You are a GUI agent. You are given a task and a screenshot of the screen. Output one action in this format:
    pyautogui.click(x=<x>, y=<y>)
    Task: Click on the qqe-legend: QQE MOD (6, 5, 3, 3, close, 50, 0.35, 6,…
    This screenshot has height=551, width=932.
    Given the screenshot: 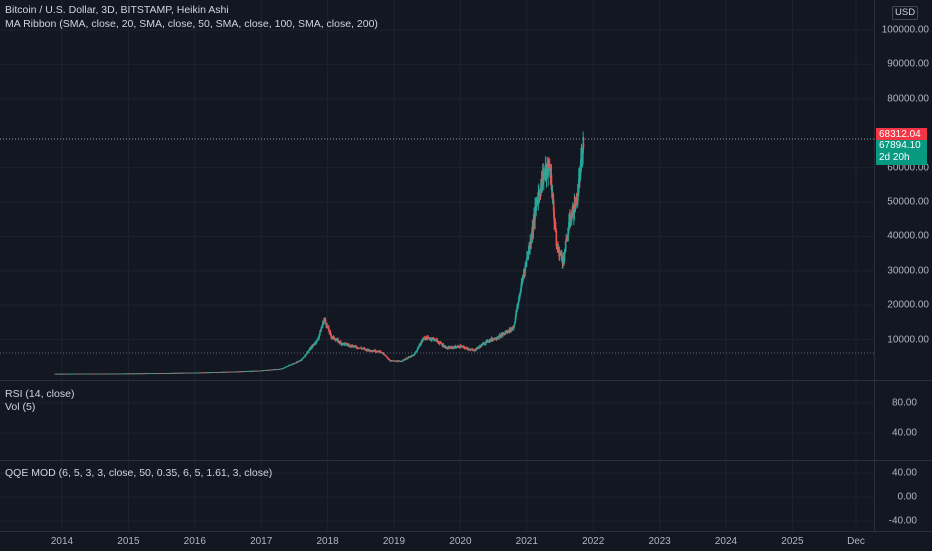 What is the action you would take?
    pyautogui.click(x=139, y=473)
    